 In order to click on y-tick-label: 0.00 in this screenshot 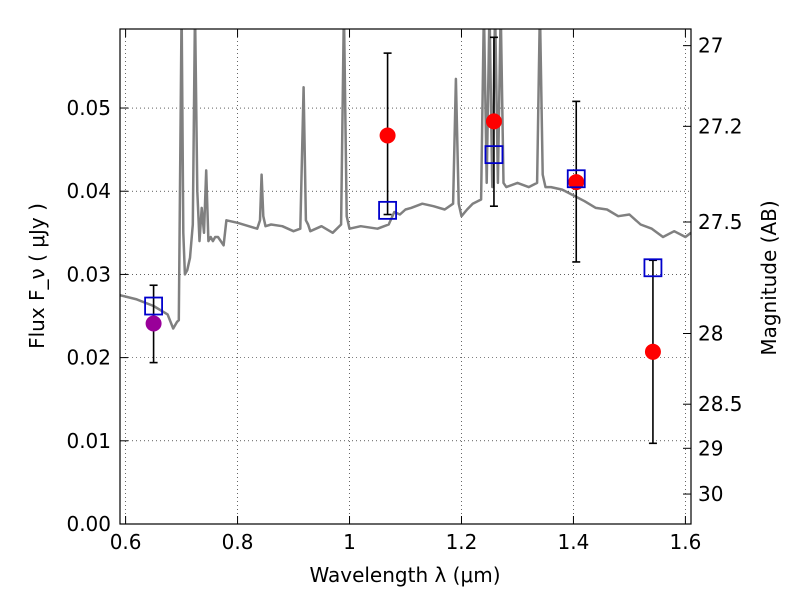, I will do `click(88, 524)`.